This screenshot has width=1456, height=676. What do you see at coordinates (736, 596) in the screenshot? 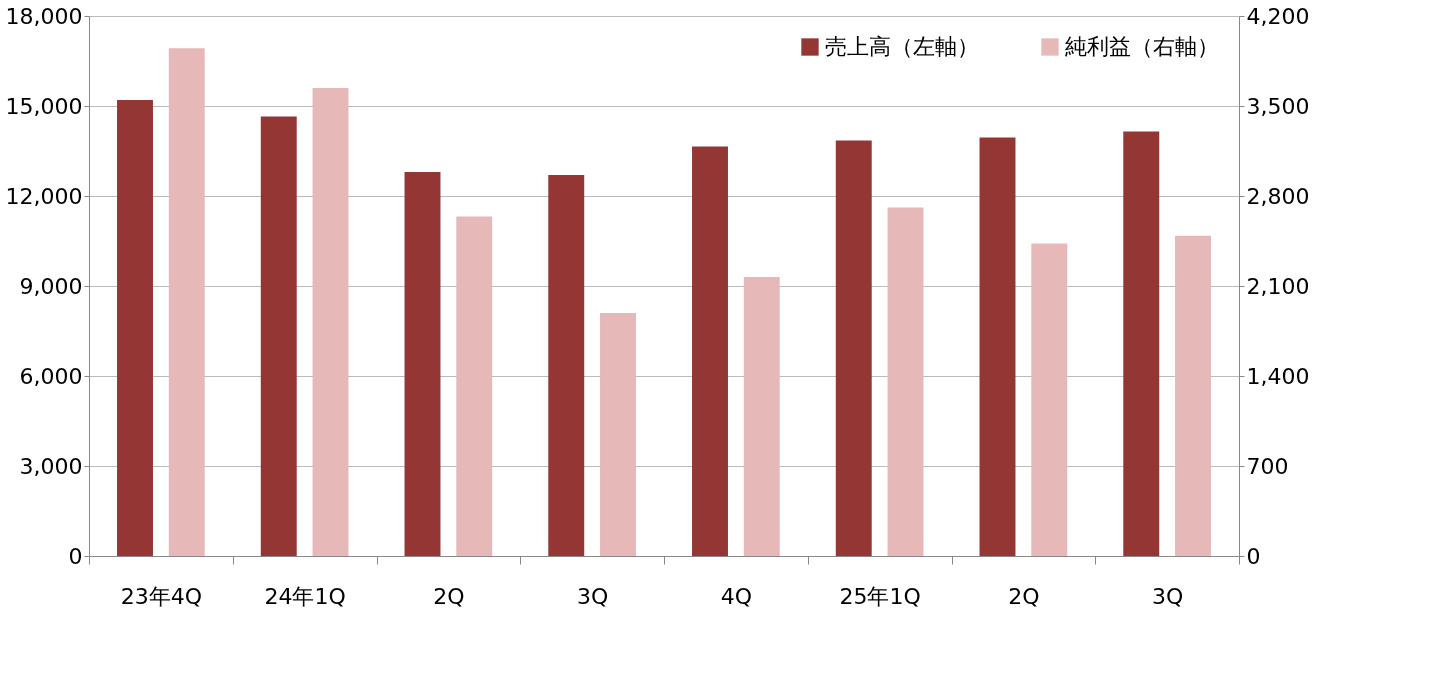
I see `x-tick-label: 4Q` at bounding box center [736, 596].